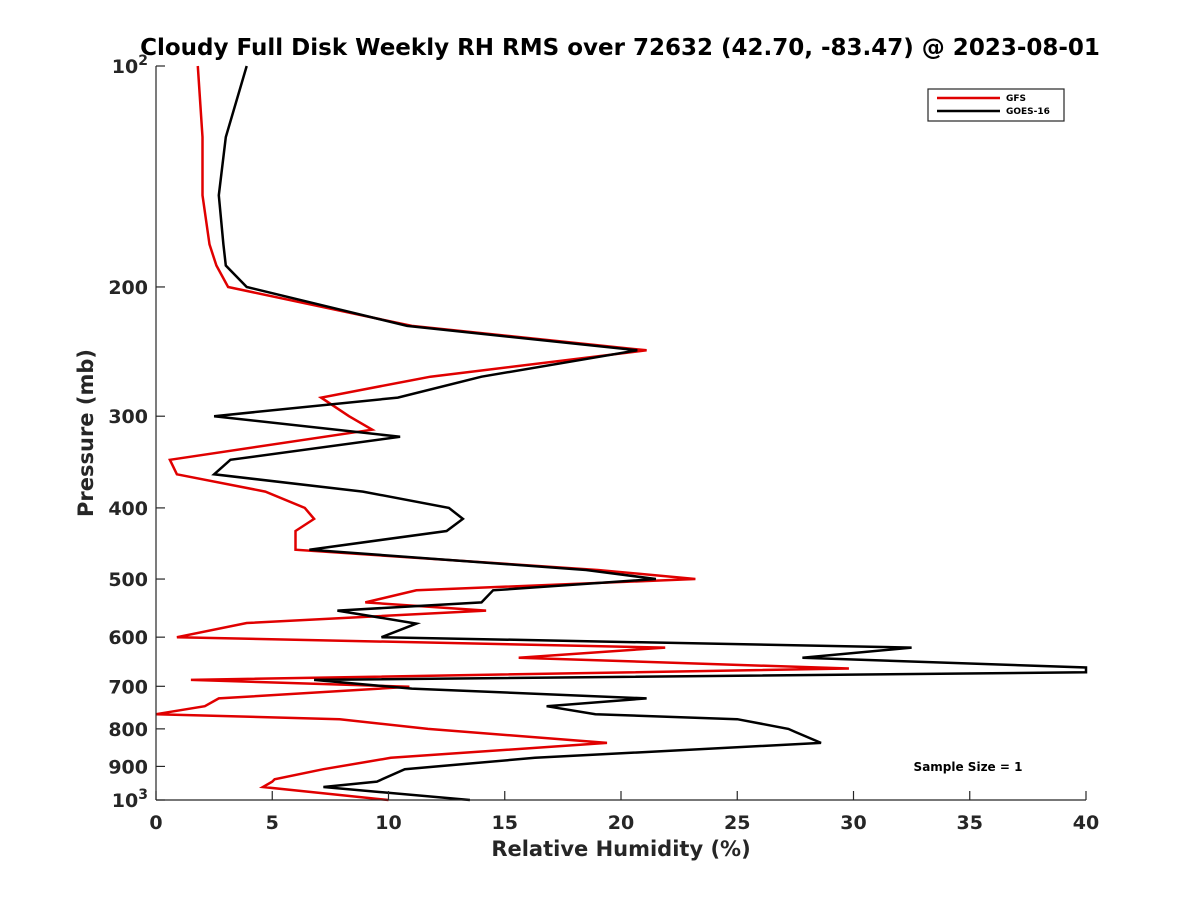 The height and width of the screenshot is (900, 1200). I want to click on y-tick-label: 900, so click(128, 767).